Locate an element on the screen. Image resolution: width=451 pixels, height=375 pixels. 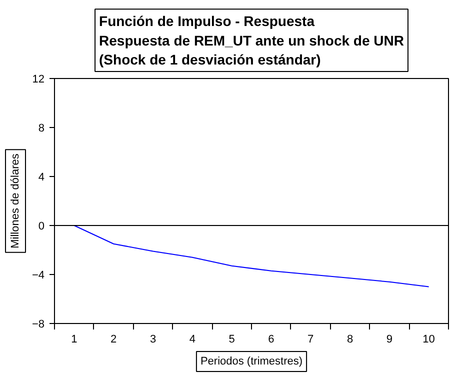
x-tick-label: 9 is located at coordinates (389, 340).